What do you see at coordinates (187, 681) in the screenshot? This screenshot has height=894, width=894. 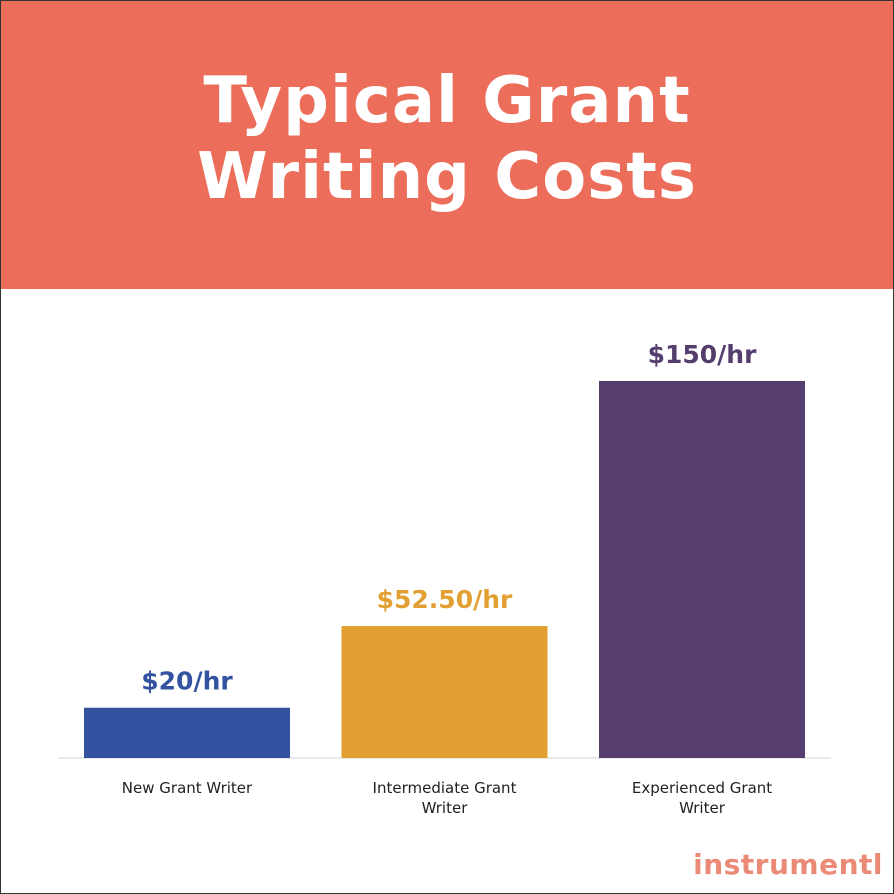 I see `value-label: $20/hr` at bounding box center [187, 681].